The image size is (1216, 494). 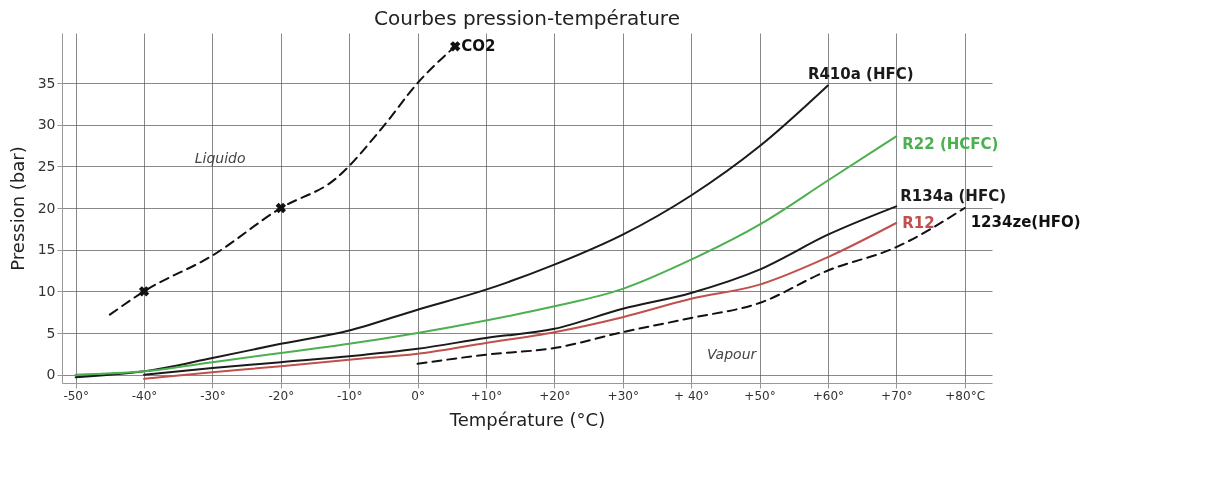 I want to click on x-tick-label: -30°, so click(x=213, y=395).